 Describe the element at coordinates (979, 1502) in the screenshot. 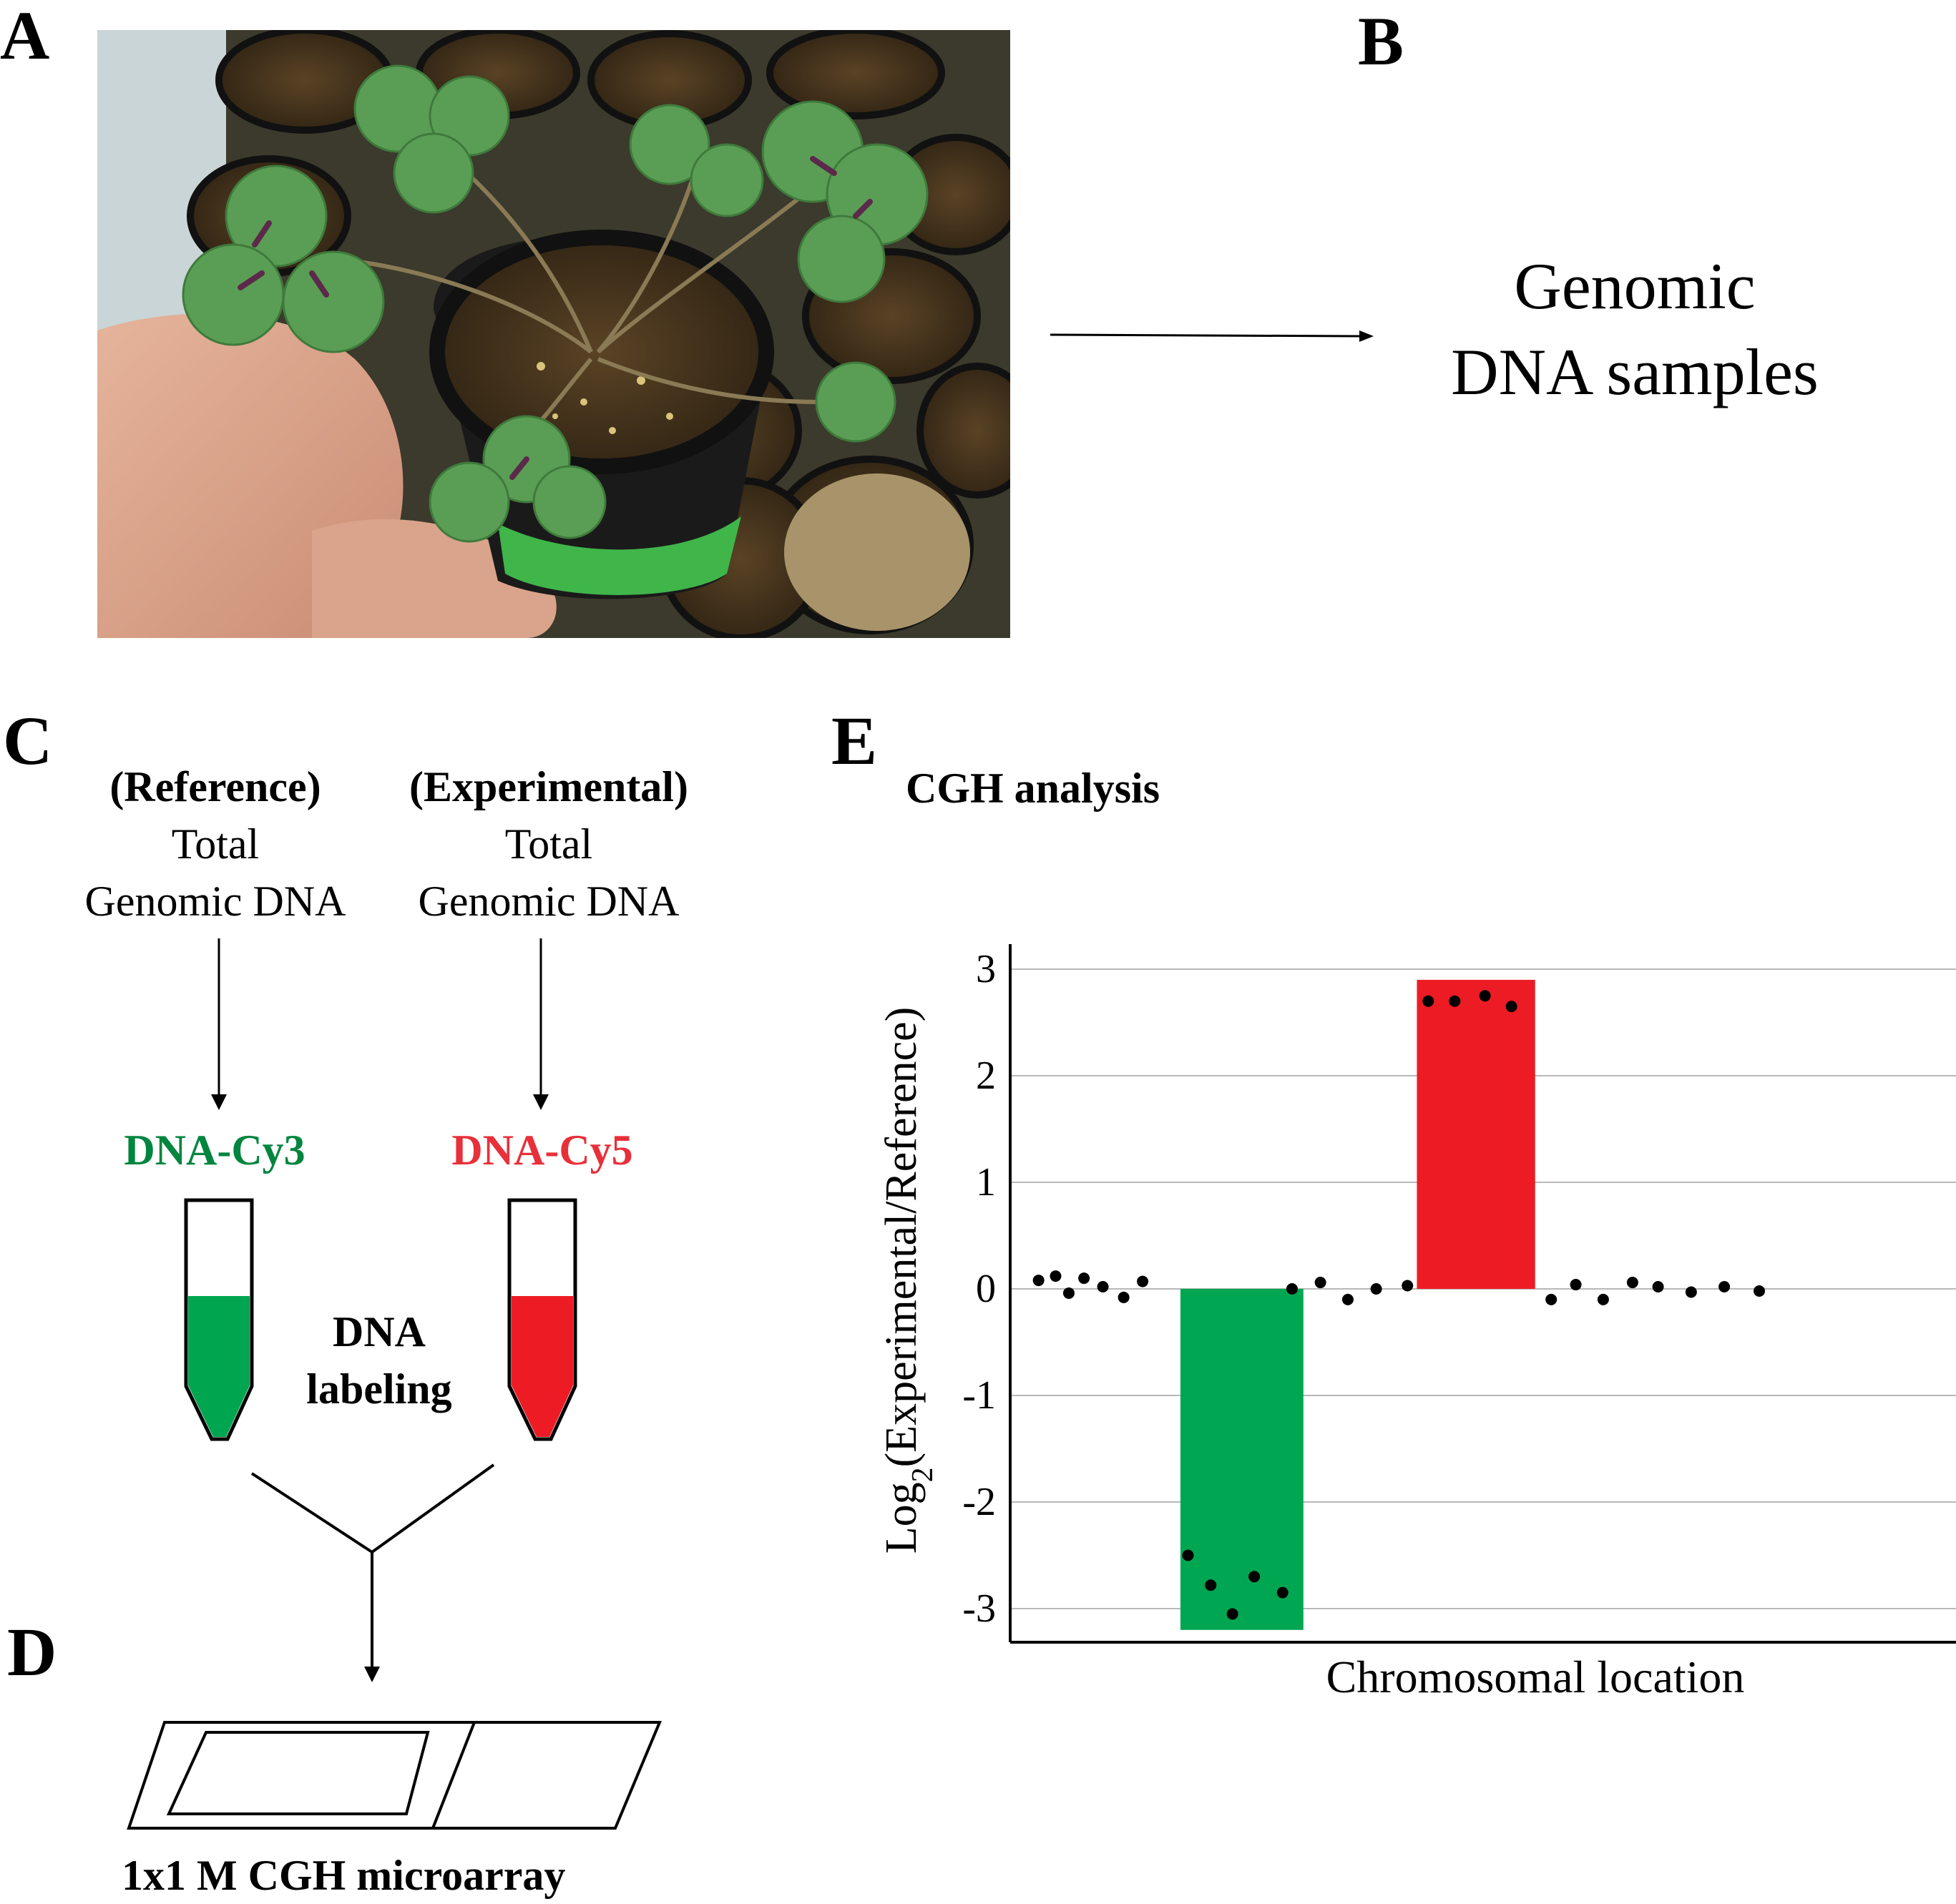

I see `y-tick-label-5: -2` at that location.